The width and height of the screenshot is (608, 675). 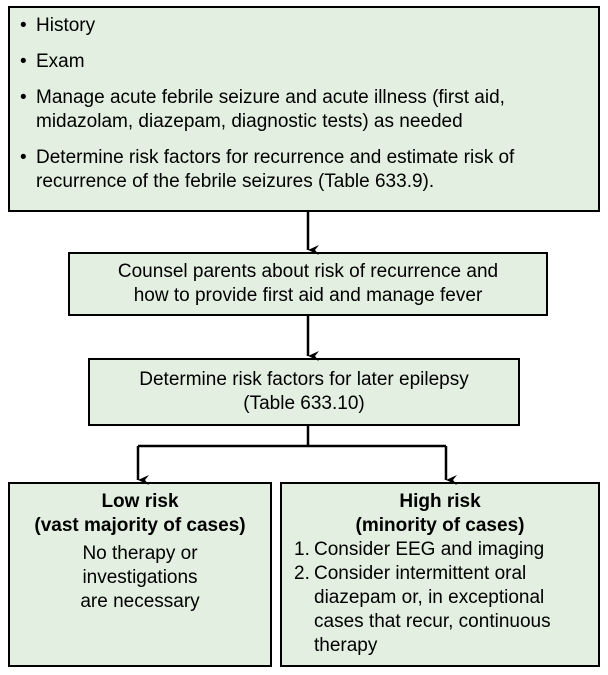 I want to click on item-number: 1., so click(x=302, y=549).